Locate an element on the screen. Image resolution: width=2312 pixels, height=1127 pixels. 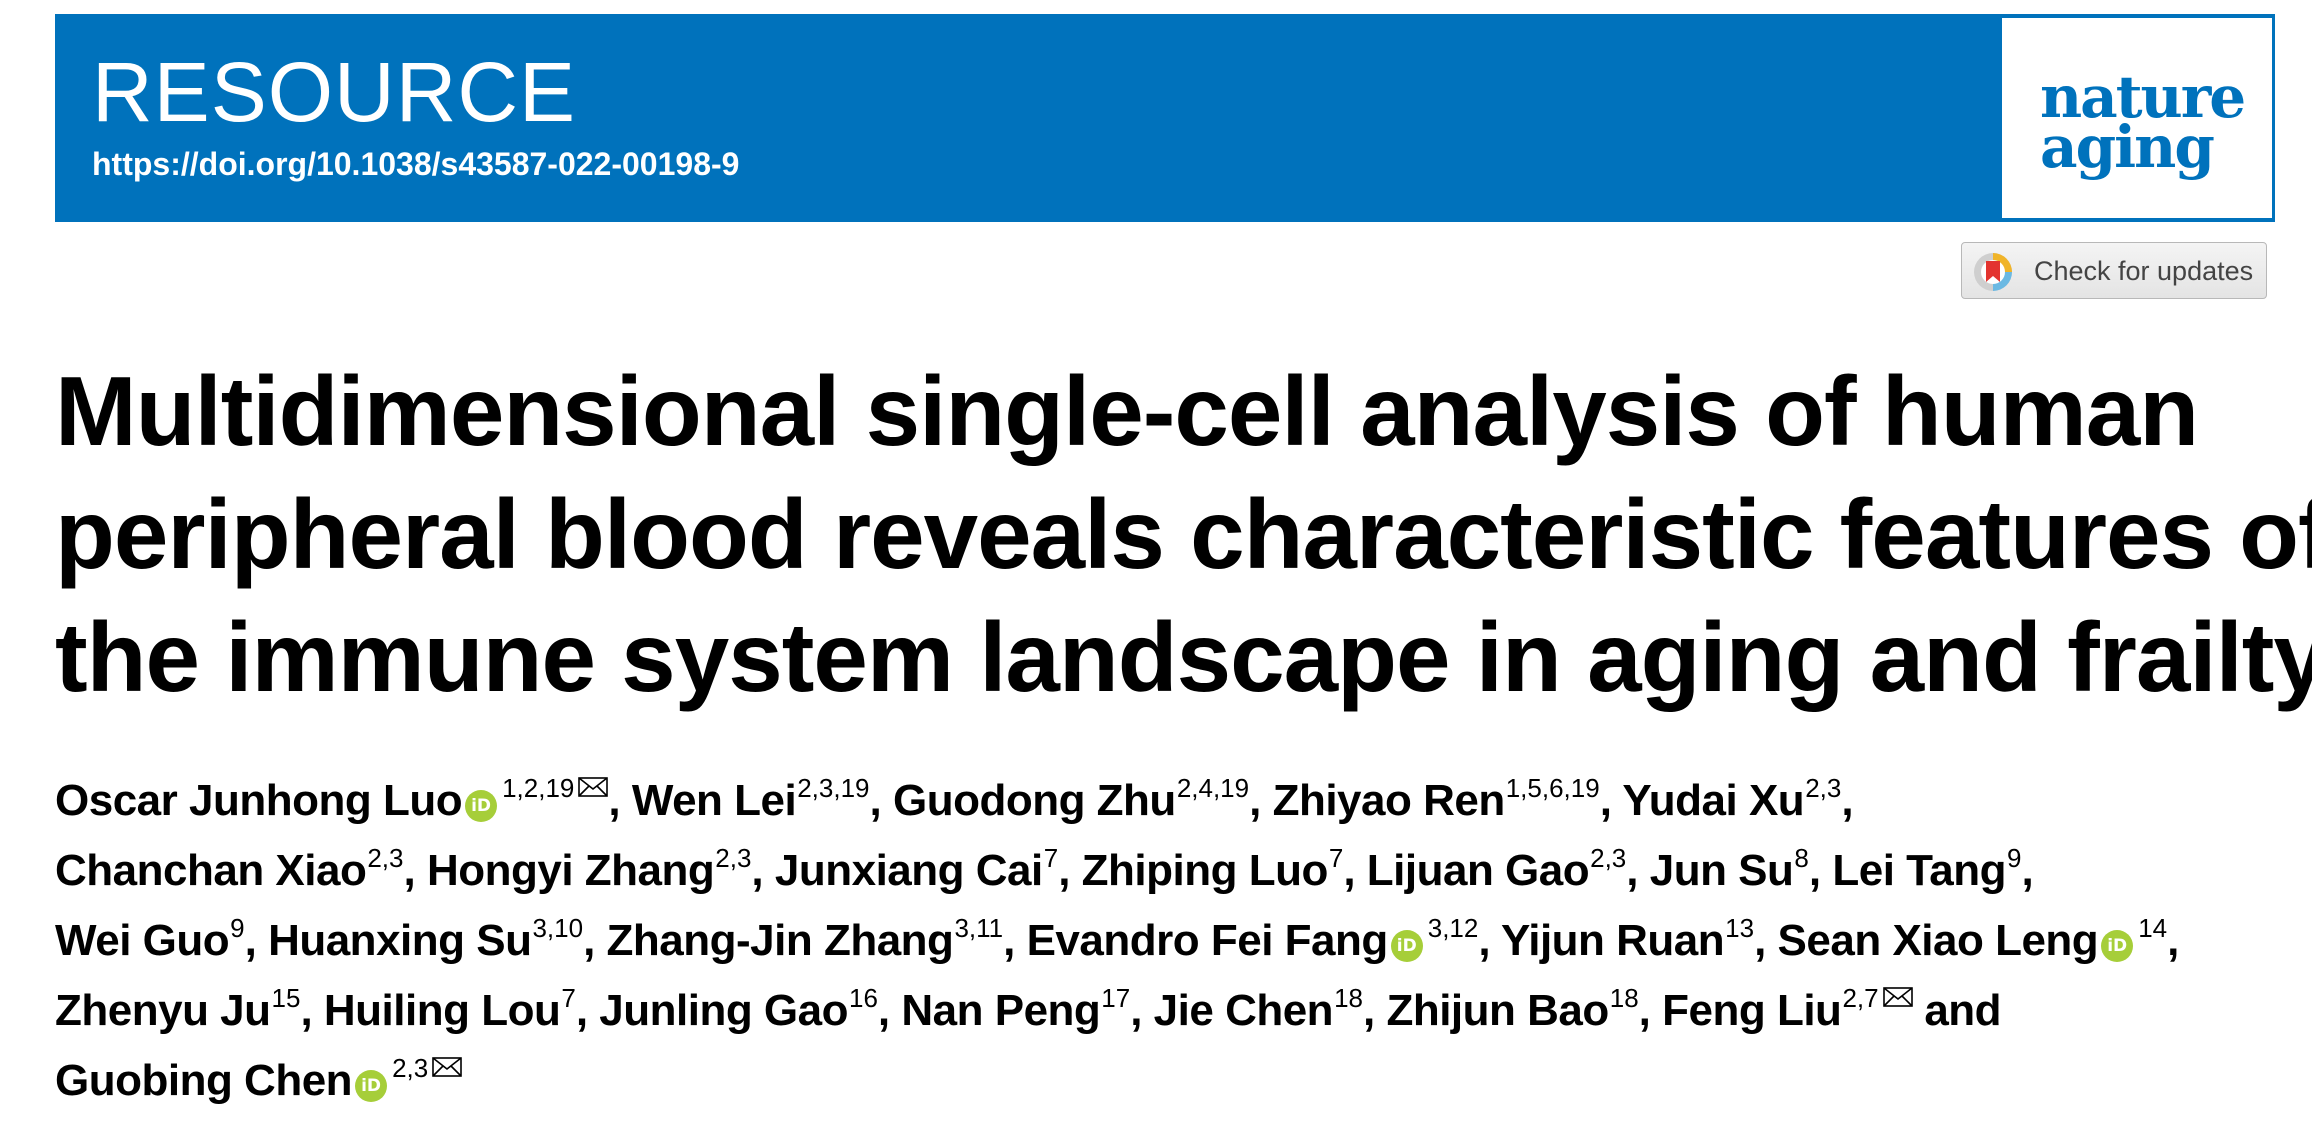
author: Guobing Chen iD2,3 is located at coordinates (259, 1079).